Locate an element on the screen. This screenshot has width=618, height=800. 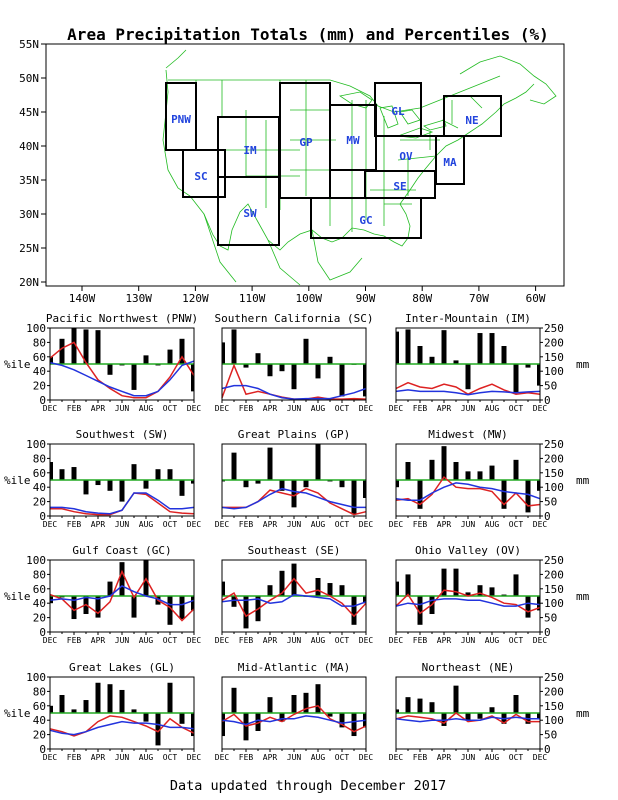
region-label-gl: GL is located at coordinates (398, 111).